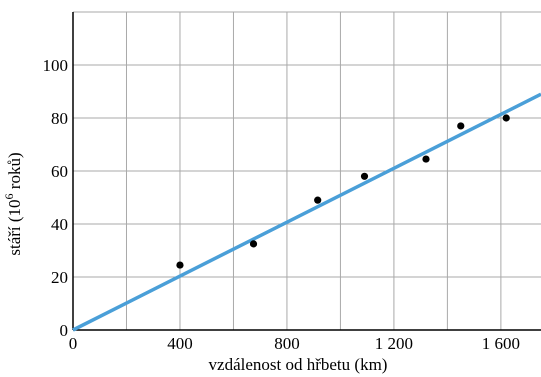 The width and height of the screenshot is (541, 377). I want to click on y-axis-title: stáří (106 roků), so click(13, 203).